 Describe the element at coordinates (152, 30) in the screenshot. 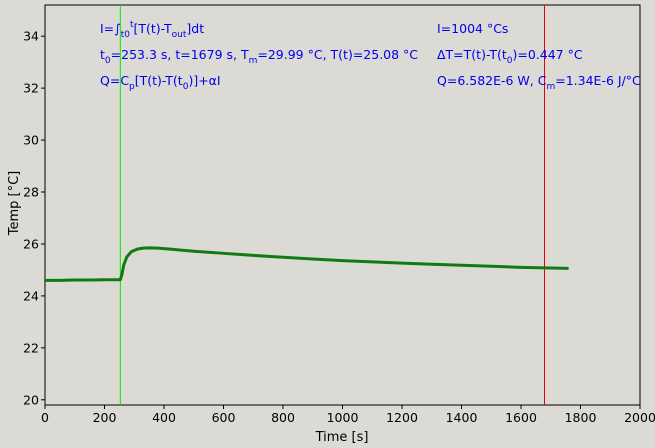

I see `integral-formula: I=∫t0t[T(t)-Tout]dt` at that location.